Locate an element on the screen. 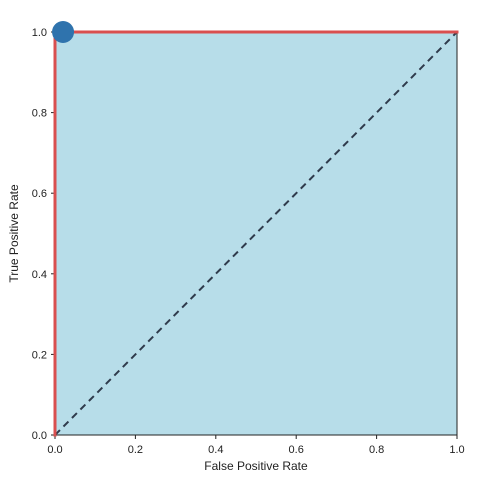 This screenshot has width=498, height=483. x-tick-label: 0.0 is located at coordinates (54, 450).